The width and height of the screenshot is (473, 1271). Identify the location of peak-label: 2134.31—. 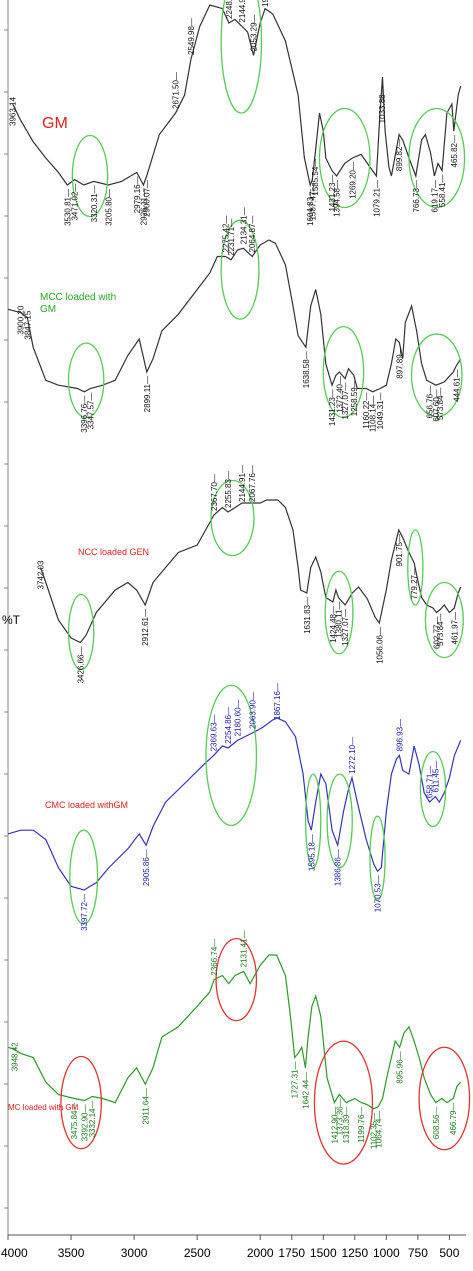
(243, 225).